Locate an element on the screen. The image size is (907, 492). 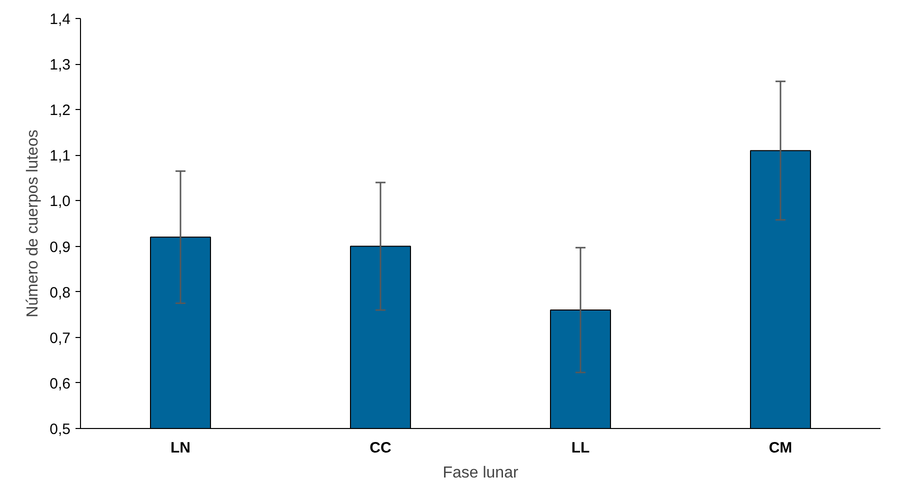
y-tick-label: 0,8 is located at coordinates (60, 293).